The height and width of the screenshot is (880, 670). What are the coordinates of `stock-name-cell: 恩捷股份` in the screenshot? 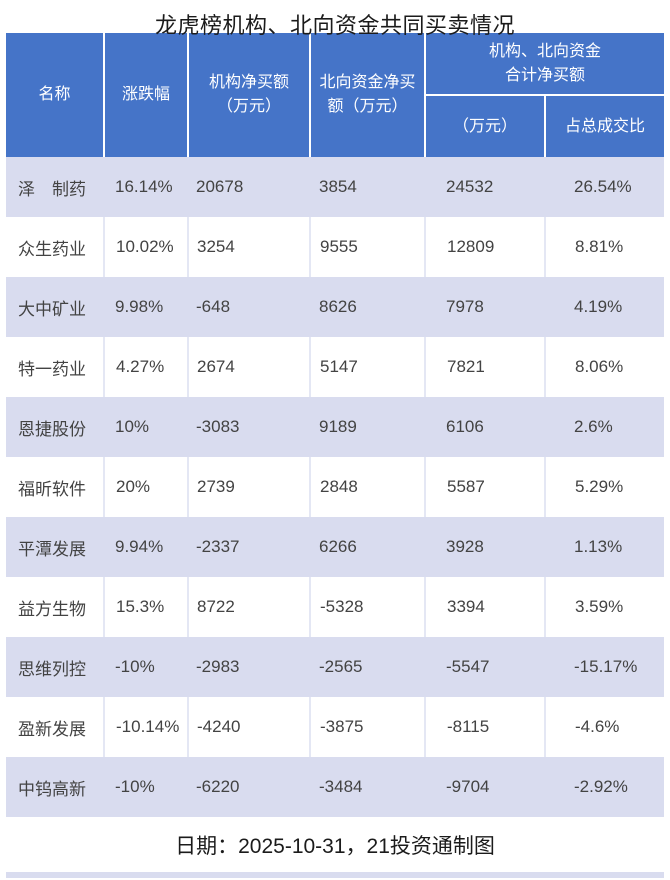 It's located at (55, 427).